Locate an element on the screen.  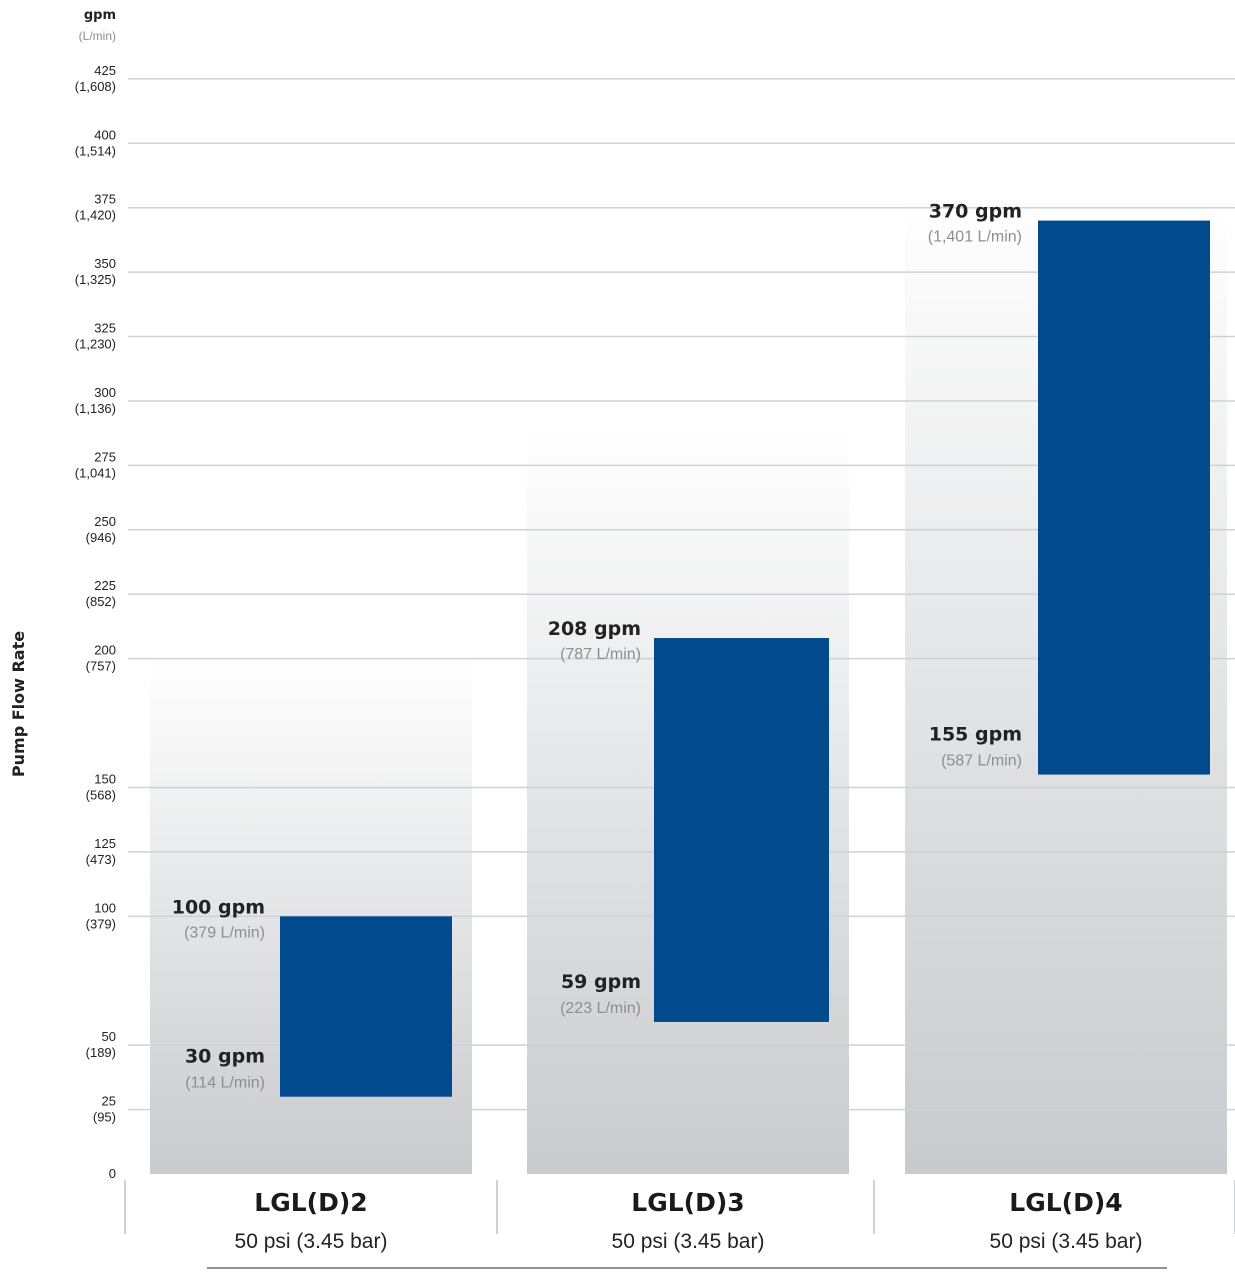
y-tick-label-secondary: (473) is located at coordinates (101, 859).